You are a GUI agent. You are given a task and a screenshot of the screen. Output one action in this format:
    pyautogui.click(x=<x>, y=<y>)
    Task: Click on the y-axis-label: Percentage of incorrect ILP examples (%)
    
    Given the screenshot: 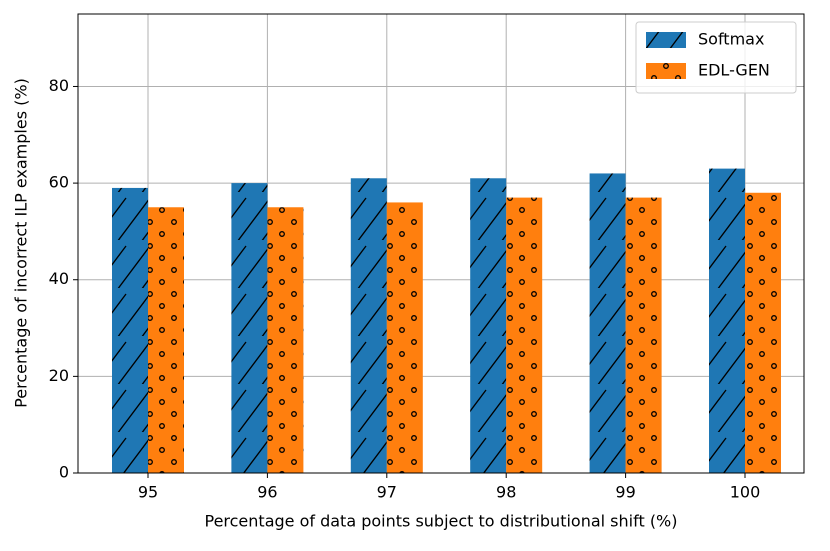 What is the action you would take?
    pyautogui.click(x=21, y=243)
    